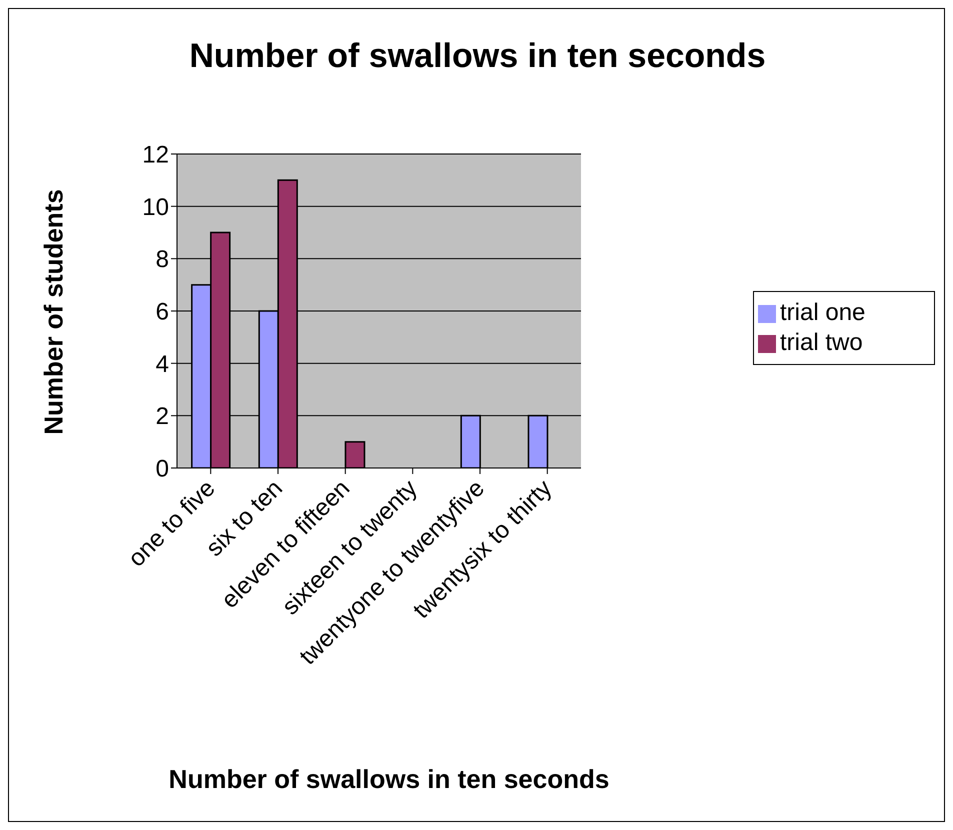 The image size is (953, 830). I want to click on x-axis-title: Number of swallows in ten seconds, so click(389, 779).